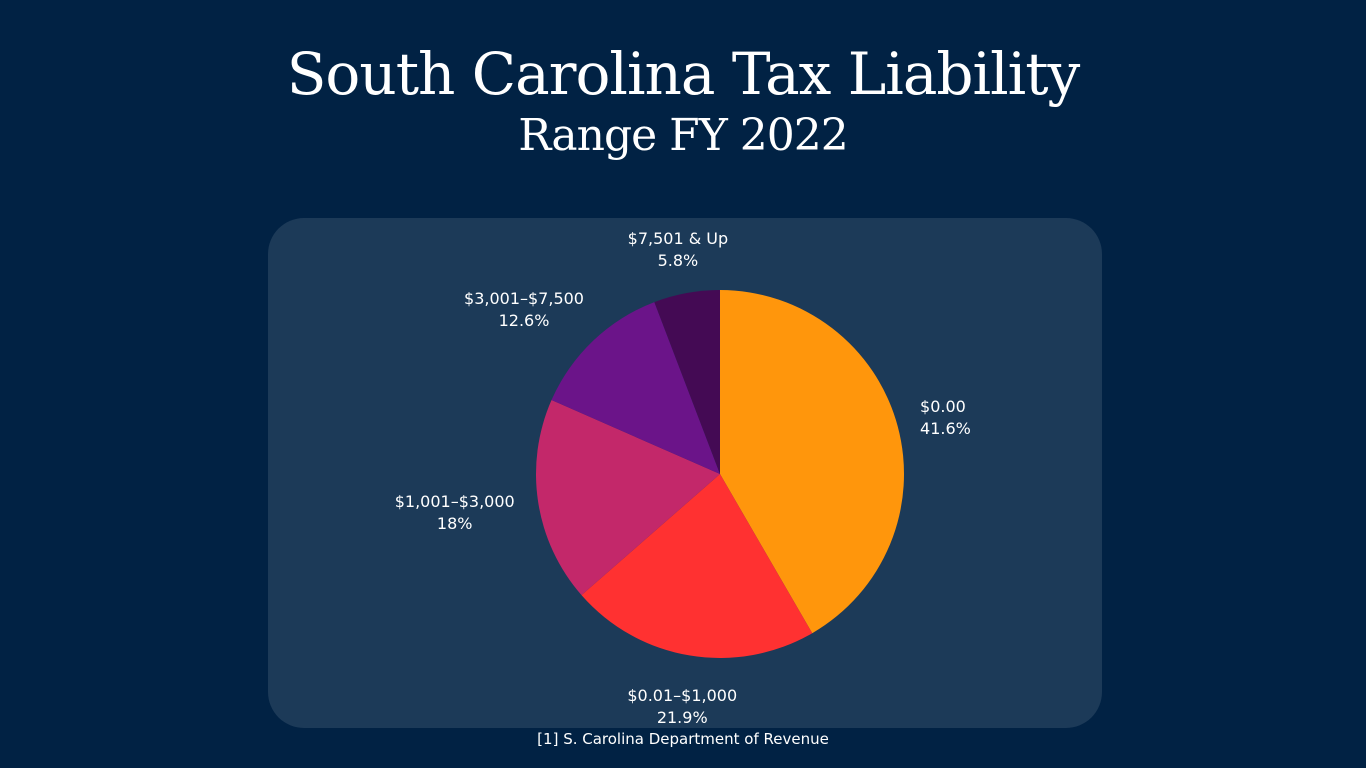  I want to click on slice-category-label: $1,001–$3,000, so click(455, 501).